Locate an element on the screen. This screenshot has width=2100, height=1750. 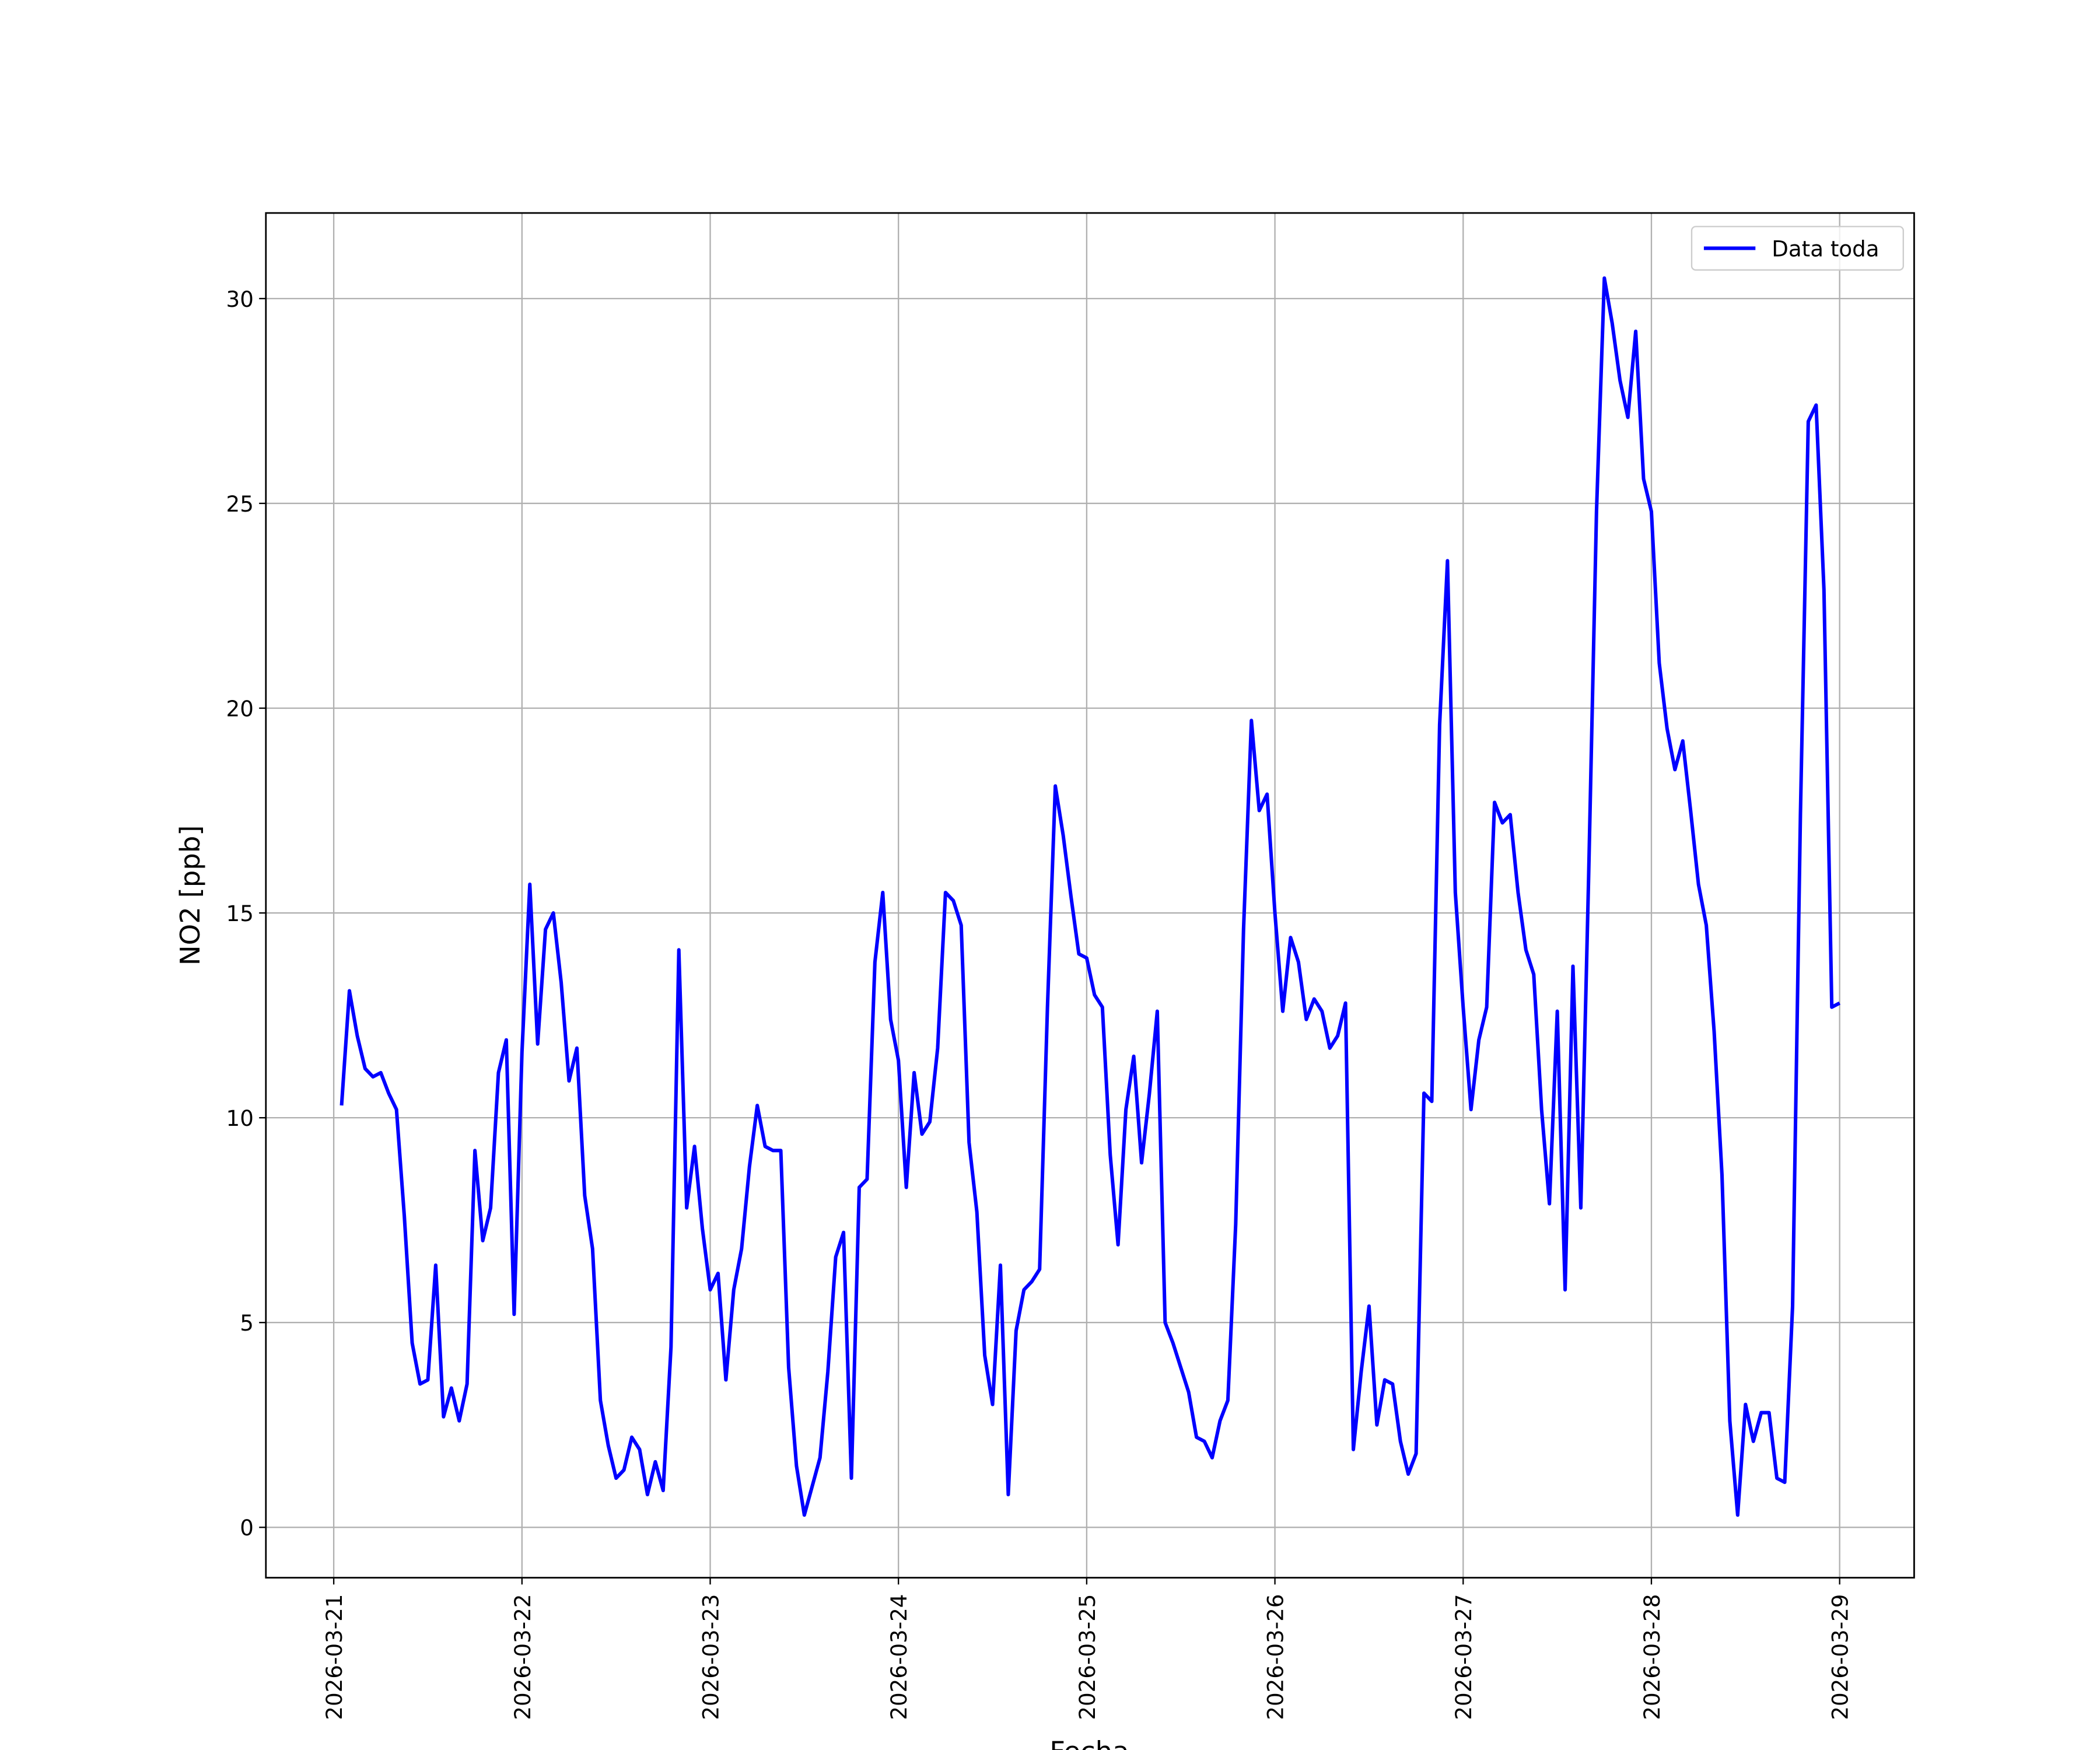
x-axis-label: Fecha is located at coordinates (1089, 1743).